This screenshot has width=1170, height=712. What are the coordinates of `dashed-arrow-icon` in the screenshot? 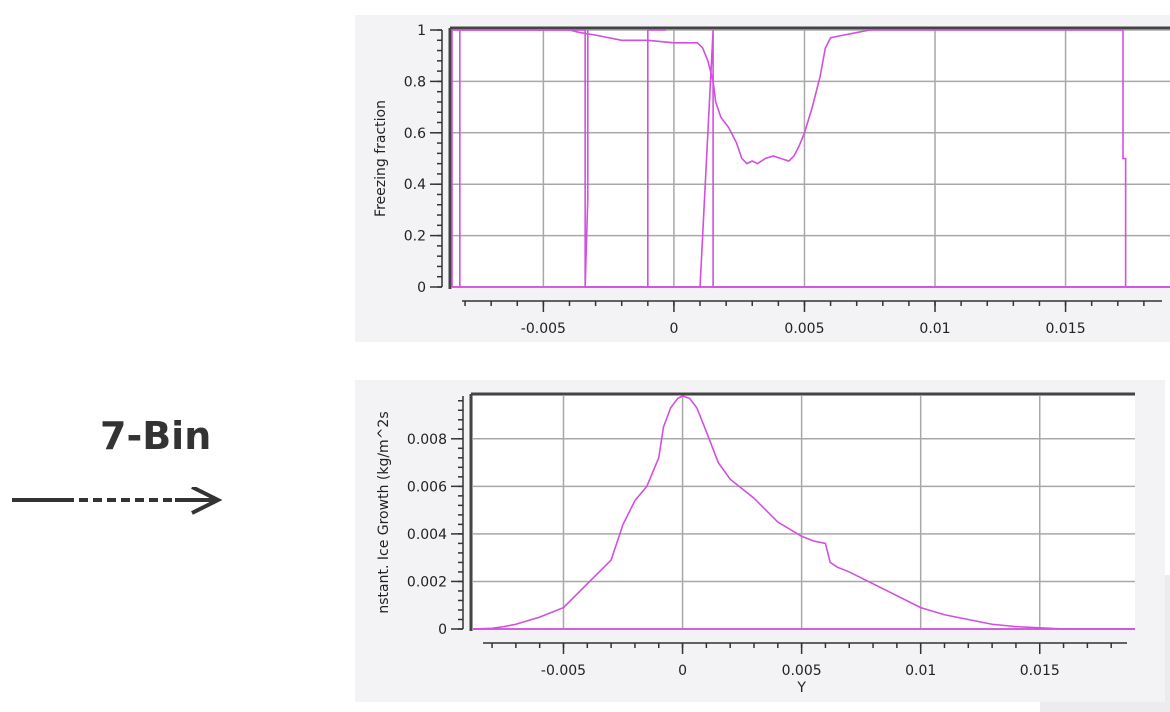 It's located at (117, 501).